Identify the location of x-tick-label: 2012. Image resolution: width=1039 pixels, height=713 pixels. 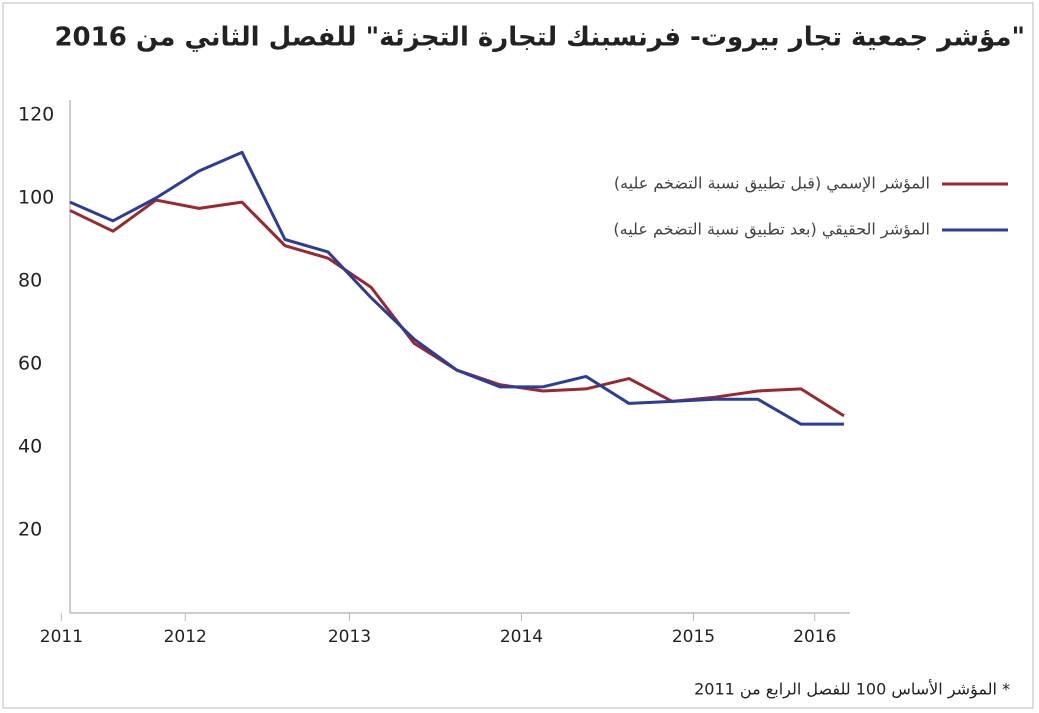
(185, 637).